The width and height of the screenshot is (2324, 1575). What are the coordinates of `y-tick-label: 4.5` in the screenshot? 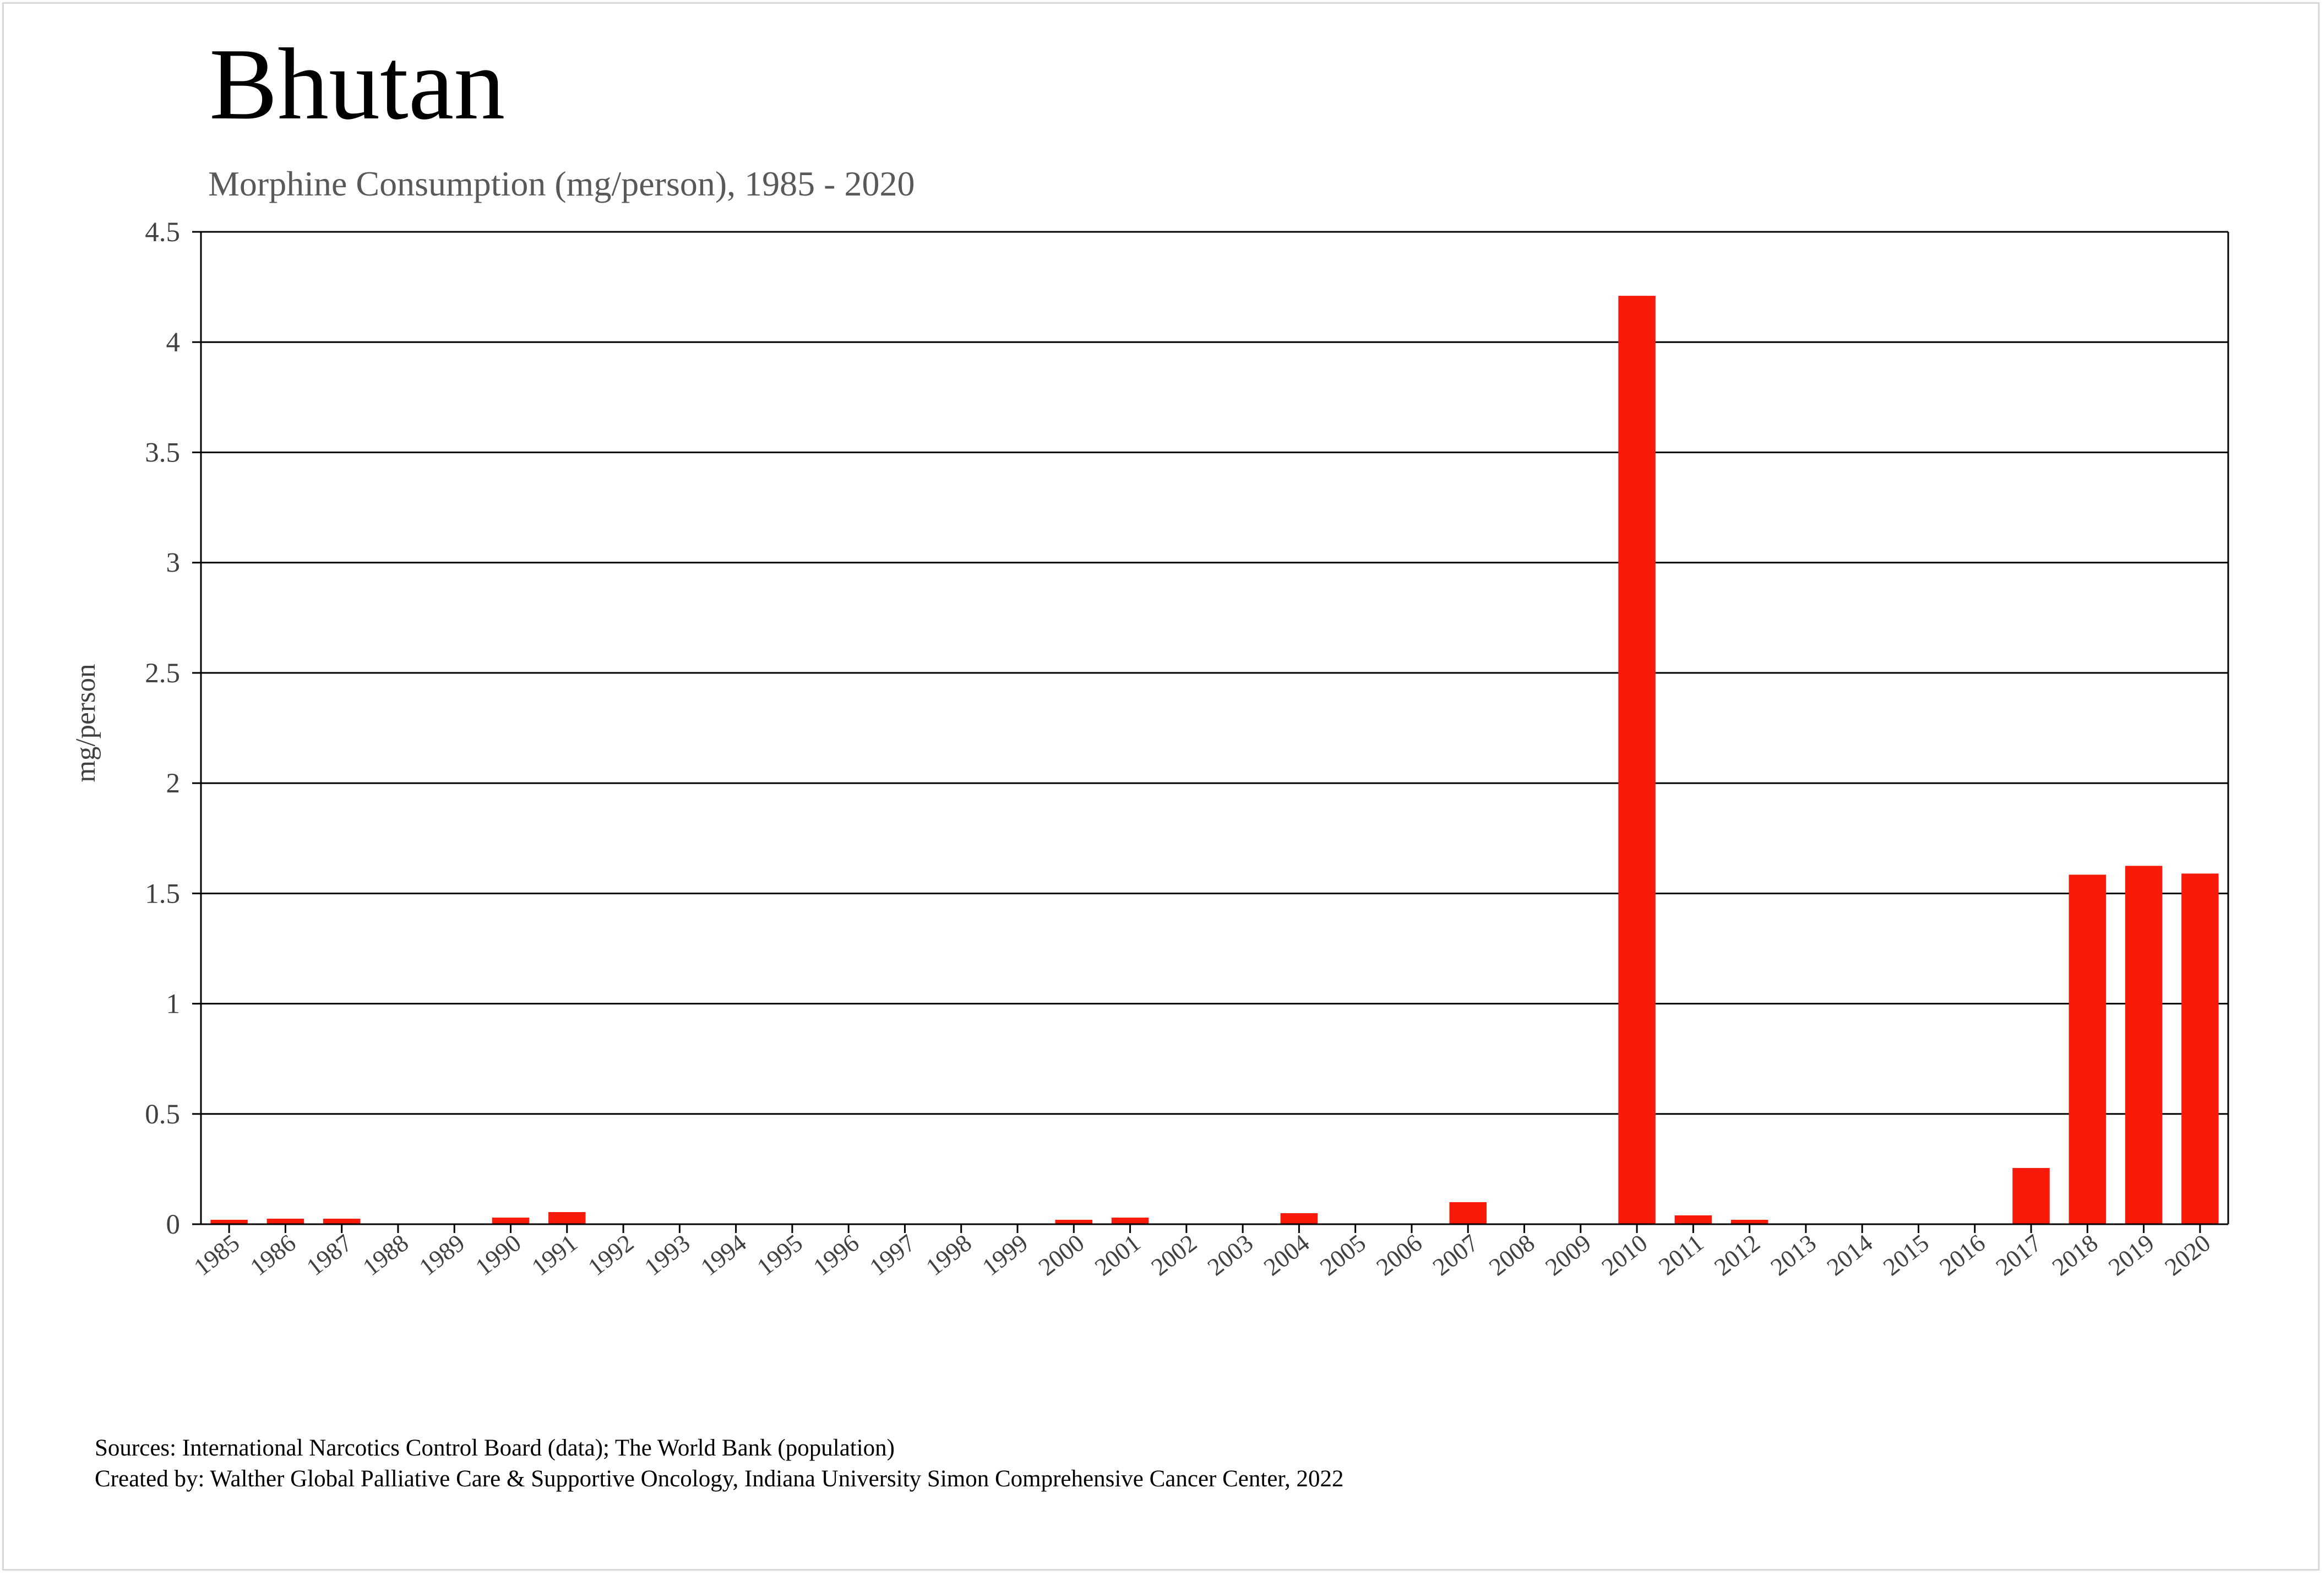 It's located at (163, 233).